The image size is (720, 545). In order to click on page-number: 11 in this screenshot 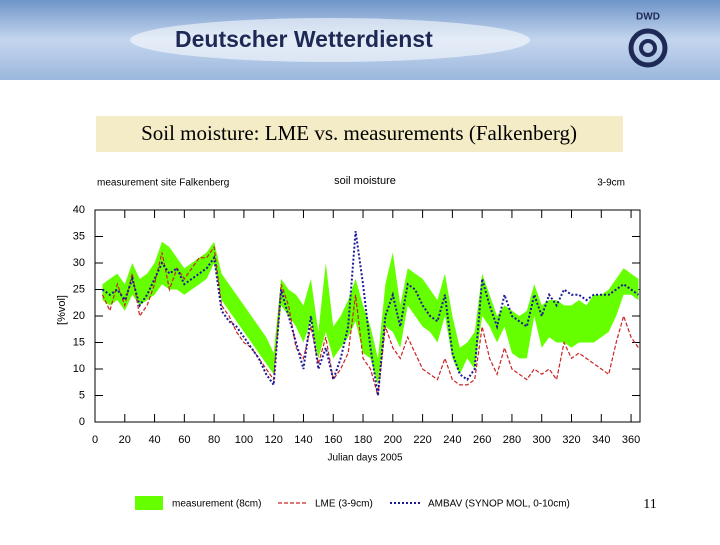, I will do `click(649, 504)`.